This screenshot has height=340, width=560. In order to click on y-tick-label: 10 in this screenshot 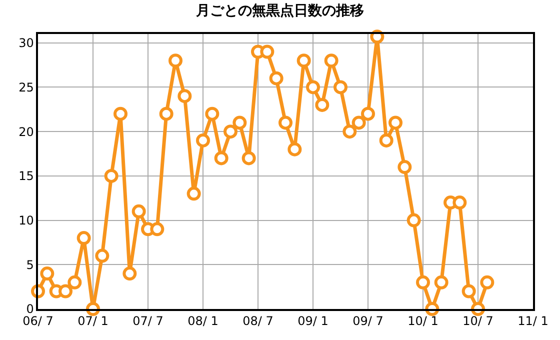, I will do `click(26, 220)`.